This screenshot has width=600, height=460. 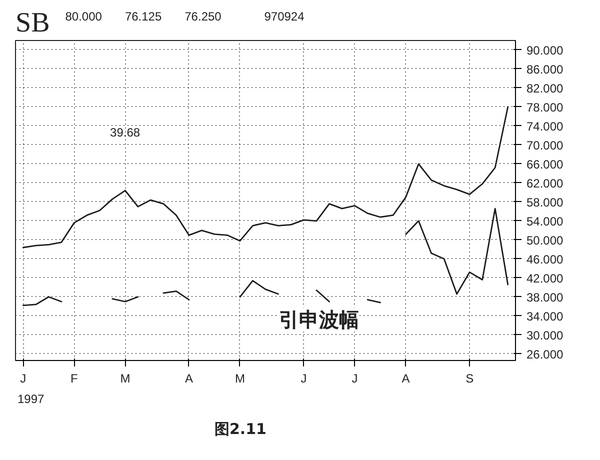 What do you see at coordinates (545, 183) in the screenshot?
I see `y-tick-label: 62.000` at bounding box center [545, 183].